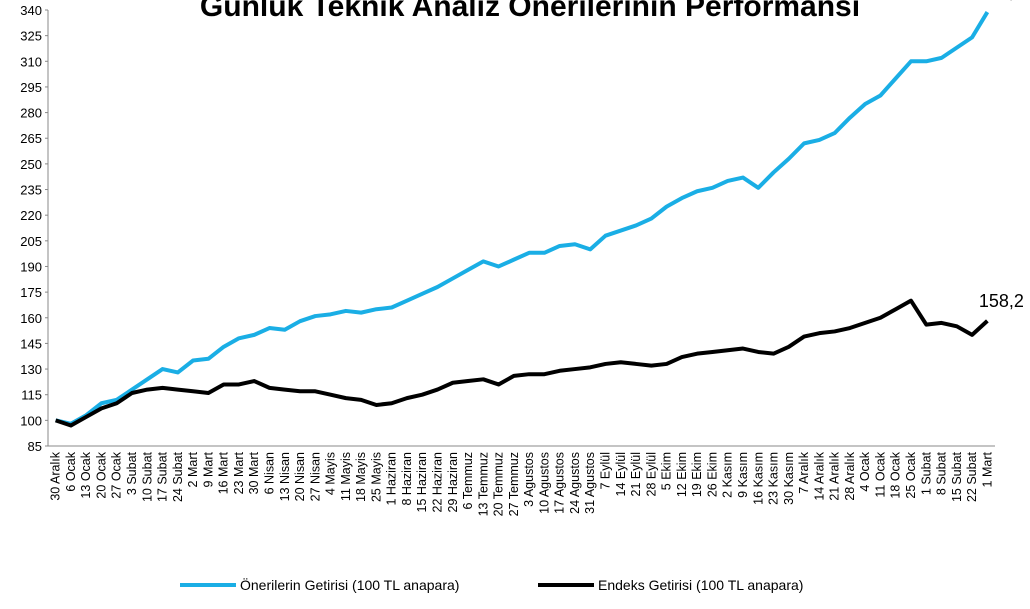 The width and height of the screenshot is (1030, 609). Describe the element at coordinates (392, 479) in the screenshot. I see `x-tick-label: 1 Haziran` at that location.